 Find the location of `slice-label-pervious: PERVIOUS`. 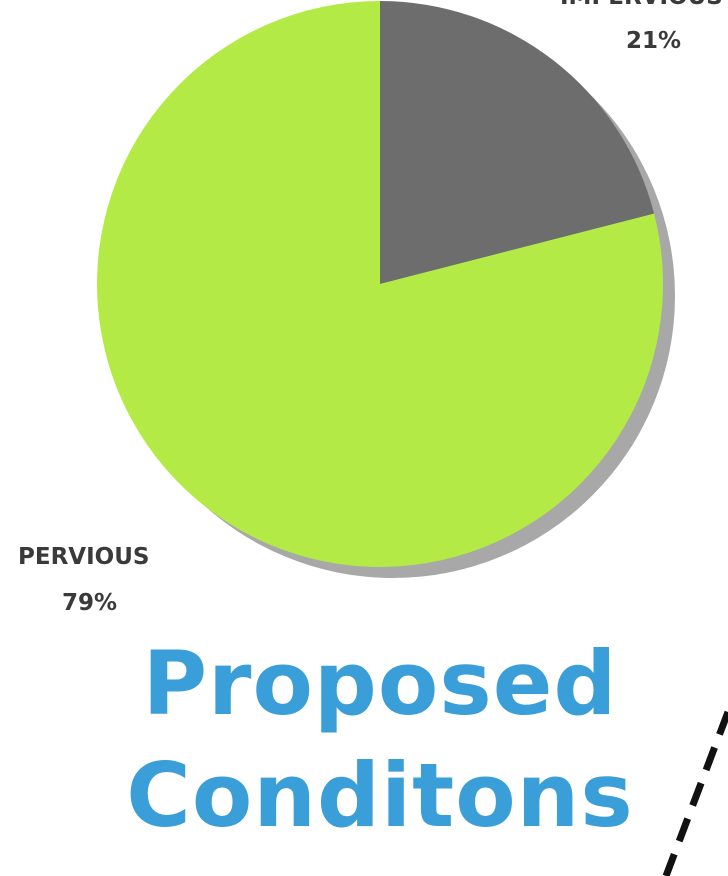

slice-label-pervious: PERVIOUS is located at coordinates (83, 557).